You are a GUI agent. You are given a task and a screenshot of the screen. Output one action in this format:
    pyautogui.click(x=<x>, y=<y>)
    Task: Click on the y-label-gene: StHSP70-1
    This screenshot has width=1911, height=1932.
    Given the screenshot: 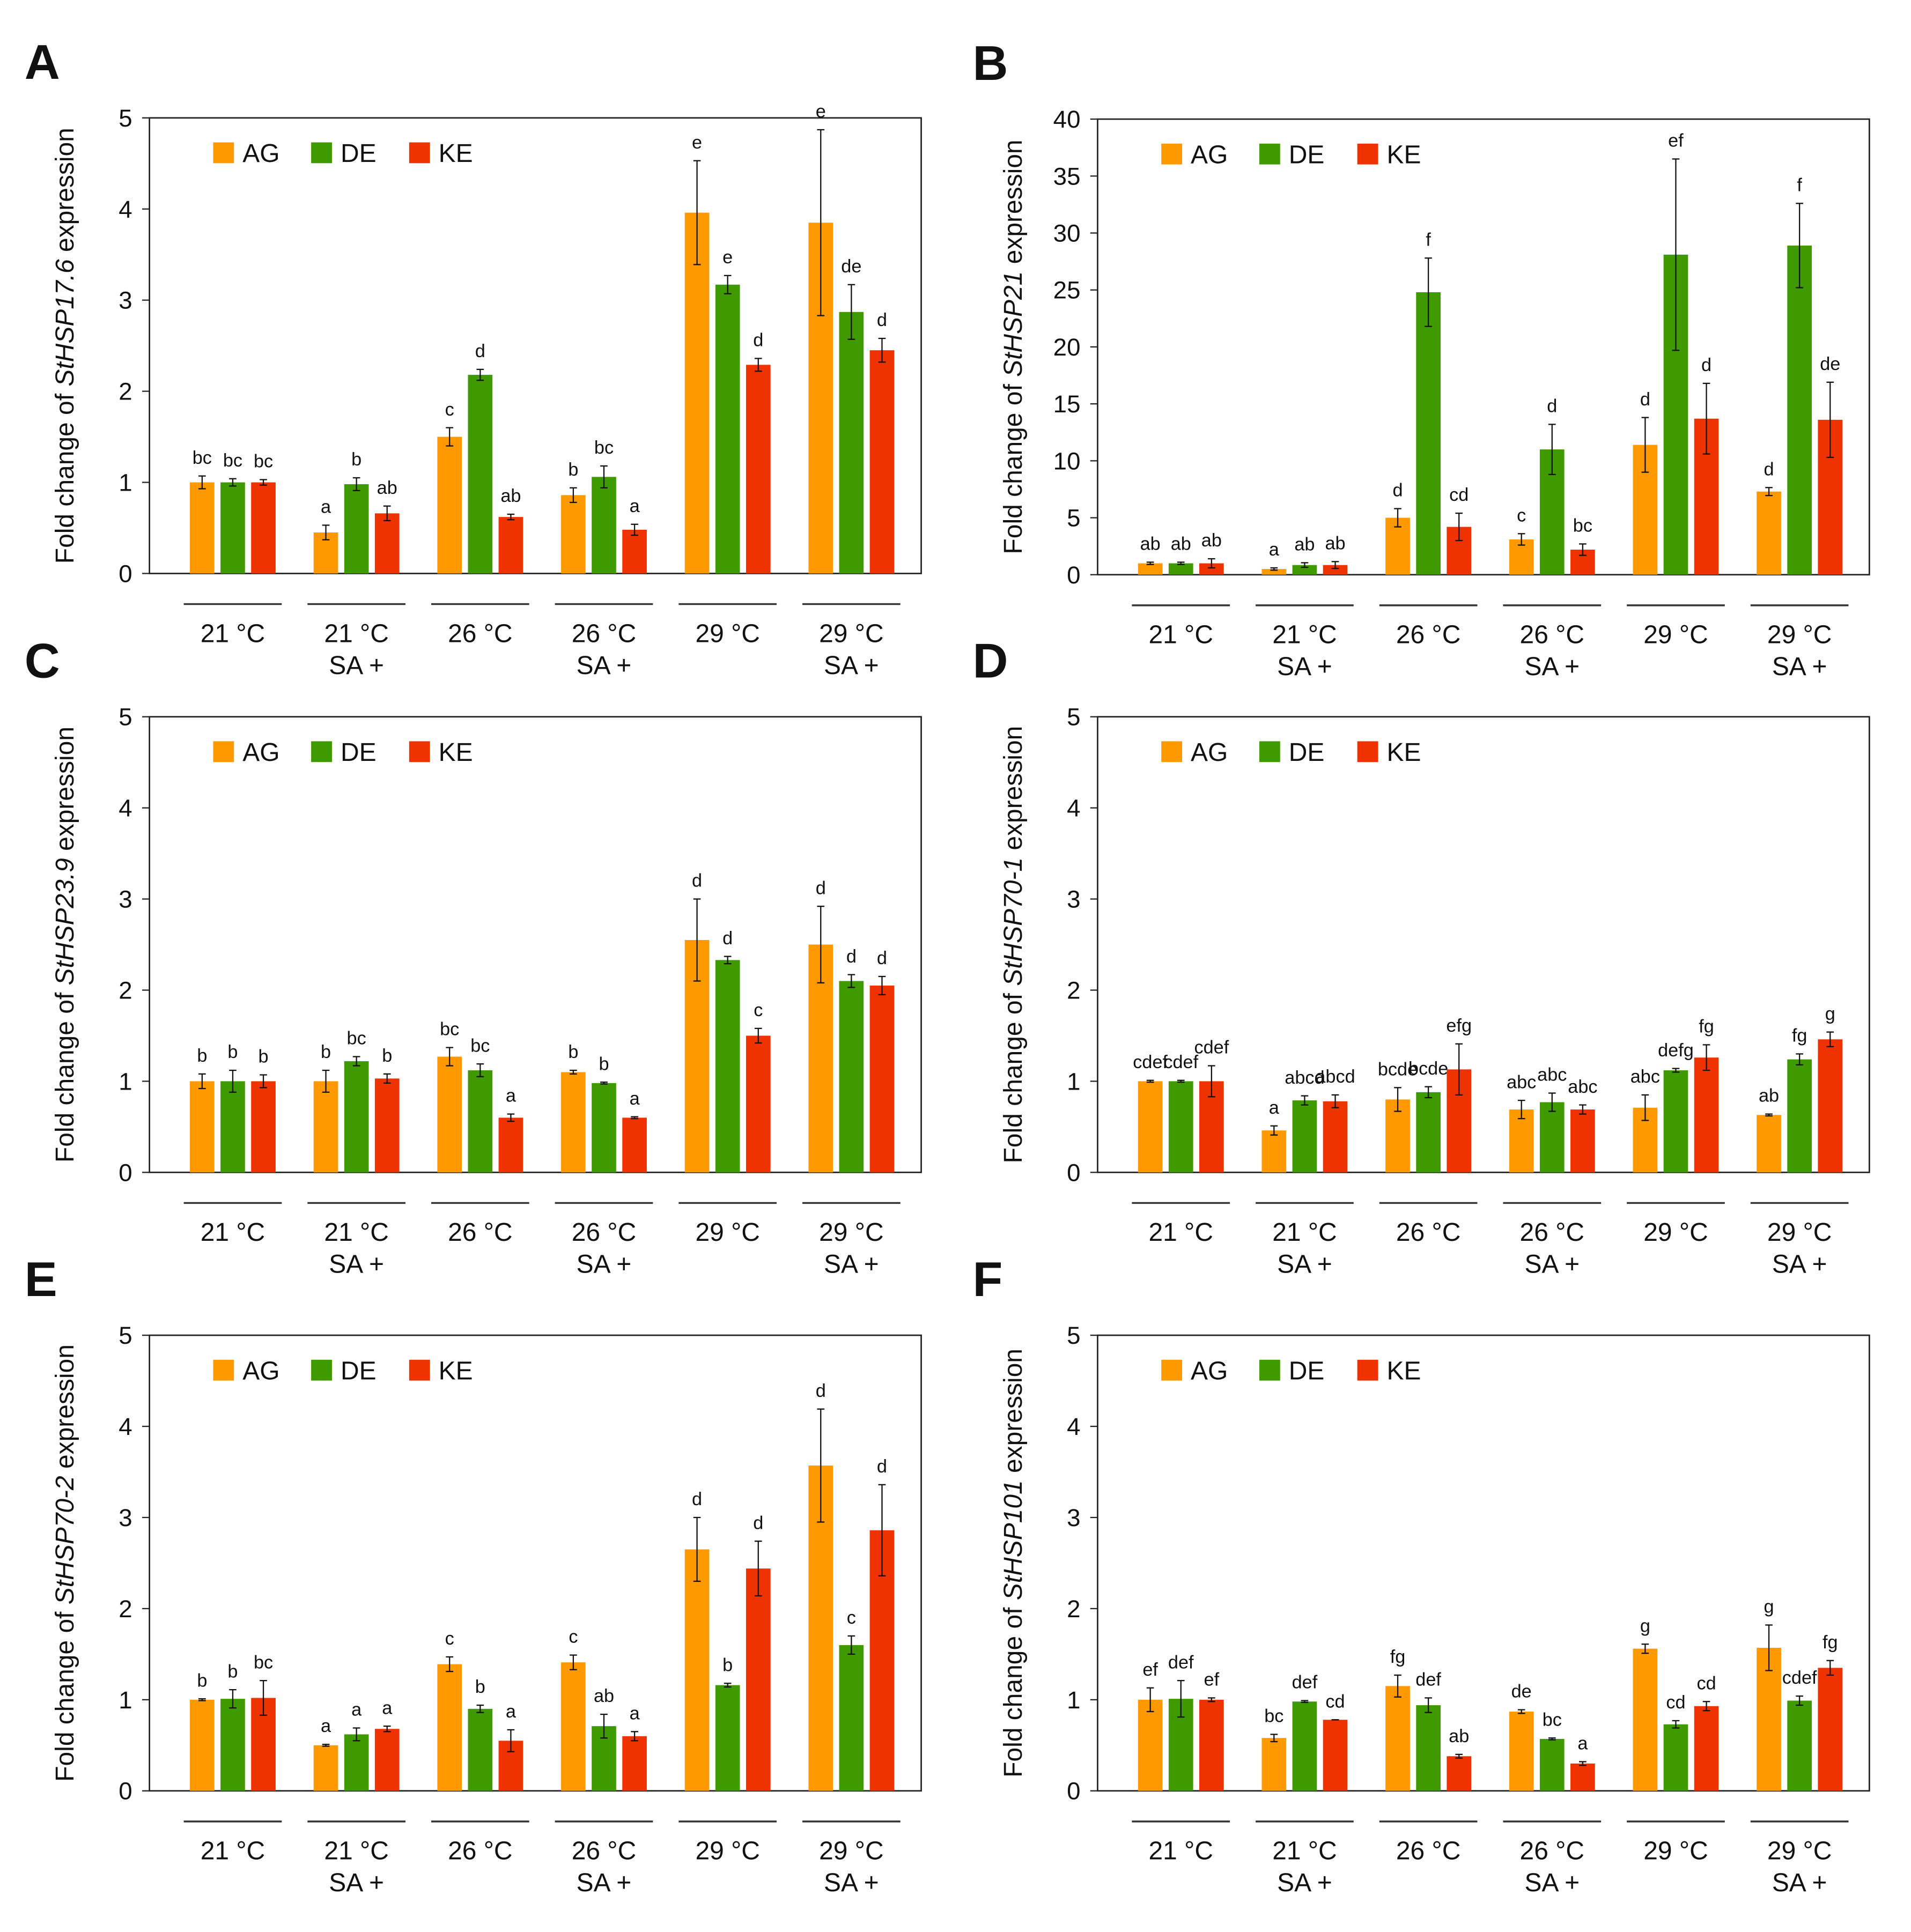 What is the action you would take?
    pyautogui.click(x=1013, y=921)
    